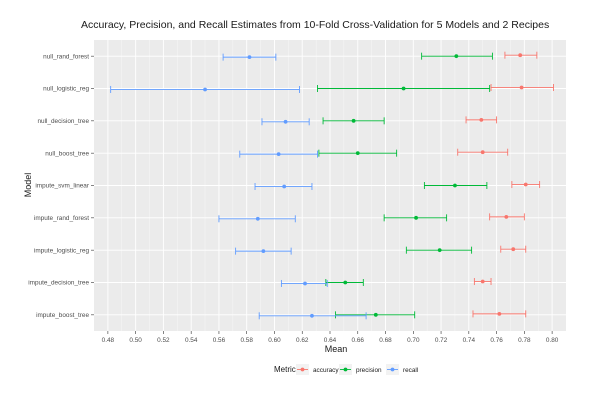  I want to click on y-tick-label: null_rand_forest, so click(66, 56).